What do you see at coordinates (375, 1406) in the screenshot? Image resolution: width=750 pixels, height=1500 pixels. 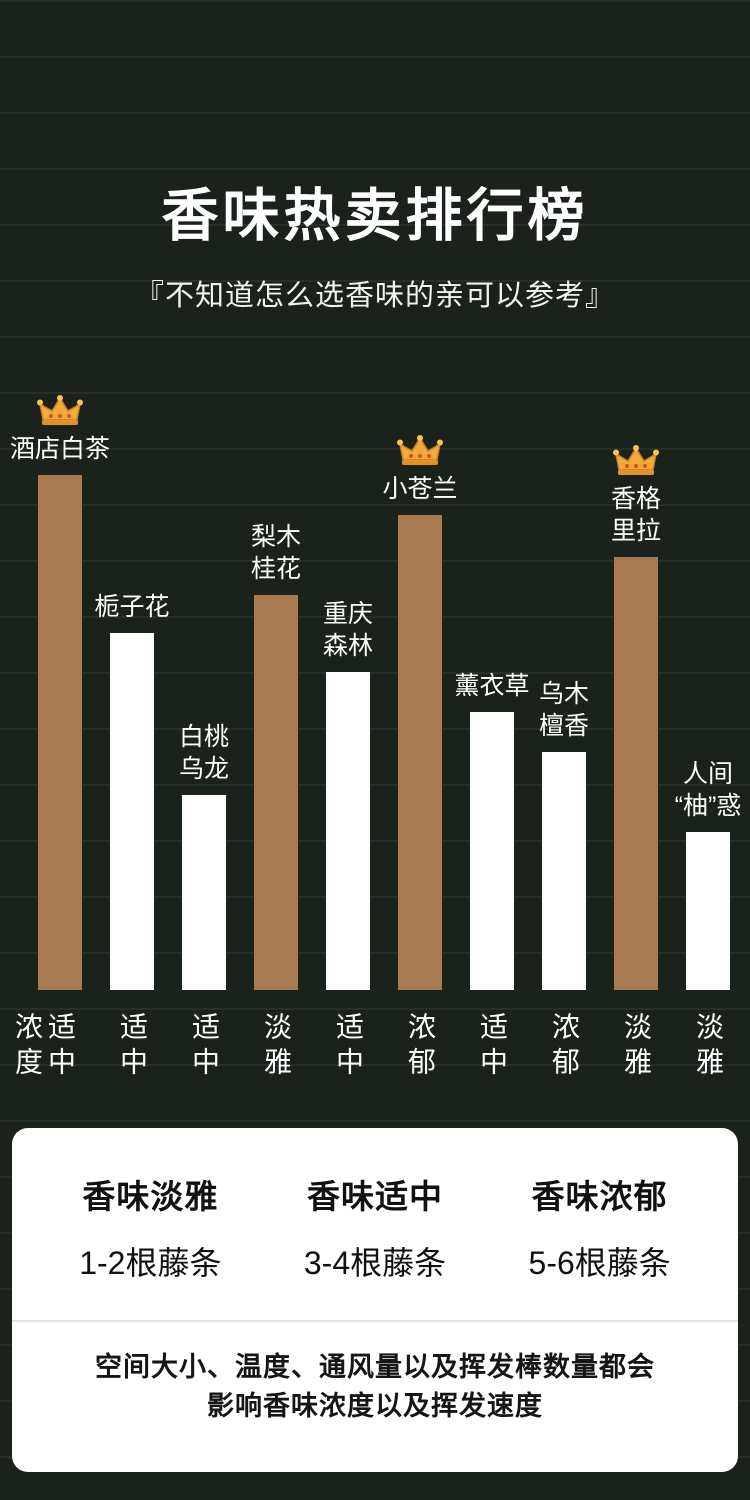 I see `usage-note-line-2: 影响香味浓度以及挥发速度` at bounding box center [375, 1406].